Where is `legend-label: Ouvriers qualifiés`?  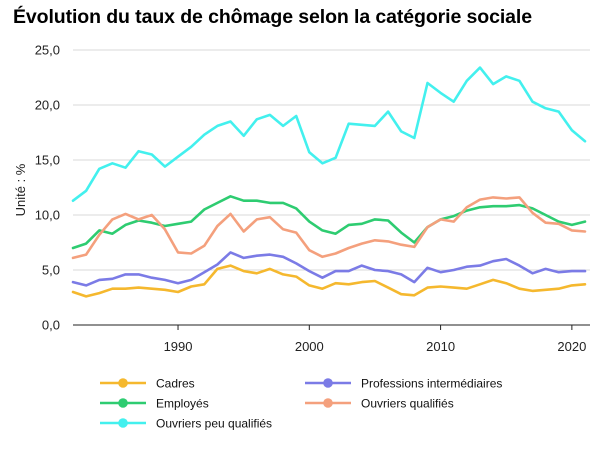
legend-label: Ouvriers qualifiés is located at coordinates (407, 404).